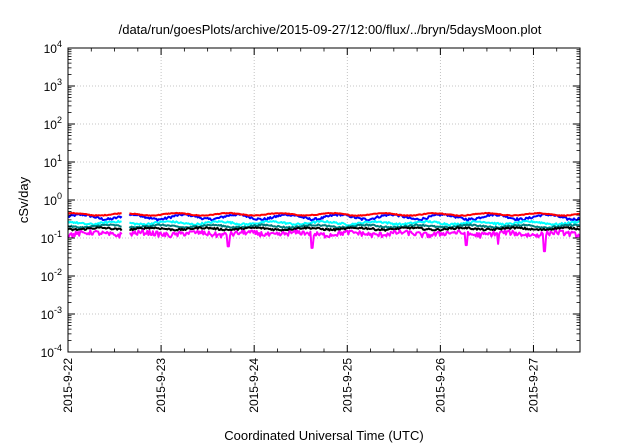 The width and height of the screenshot is (640, 448). Describe the element at coordinates (68, 385) in the screenshot. I see `x-tick-label: 2015-9-22` at that location.